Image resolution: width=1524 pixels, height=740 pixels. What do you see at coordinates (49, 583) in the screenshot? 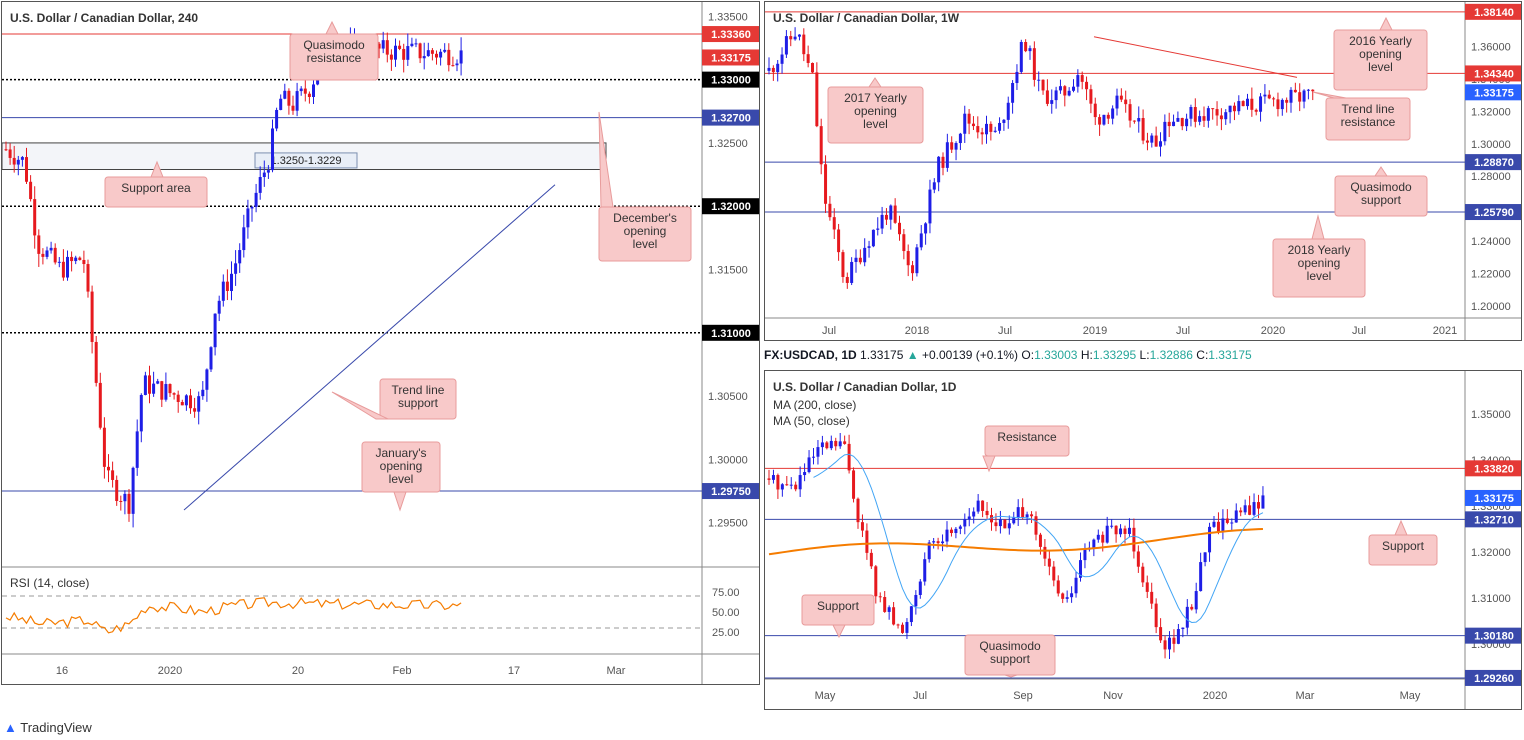
I see `rsi-label: RSI (14, close)` at bounding box center [49, 583].